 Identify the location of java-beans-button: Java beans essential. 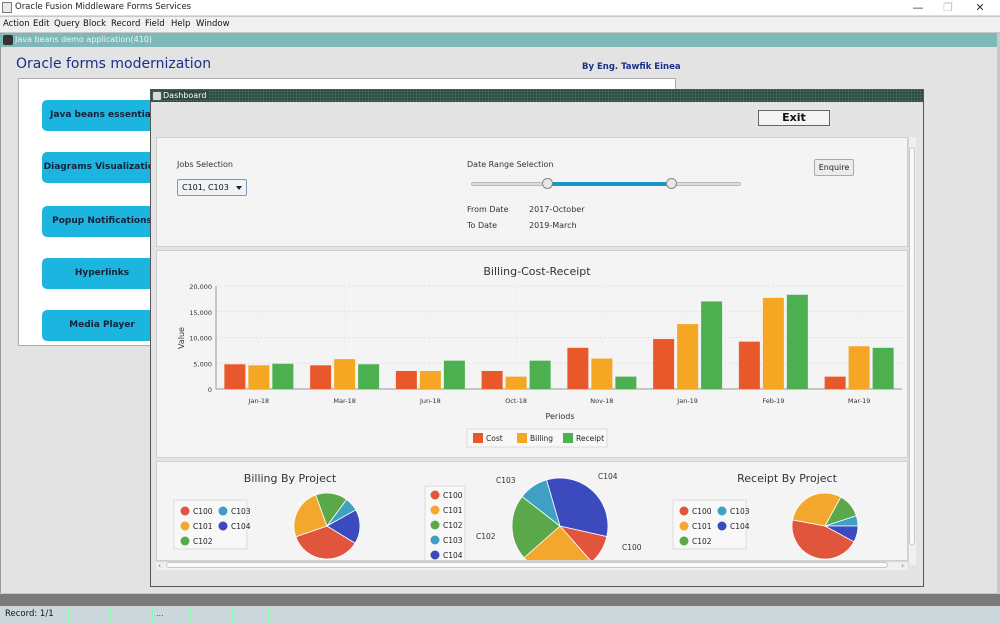
(102, 115).